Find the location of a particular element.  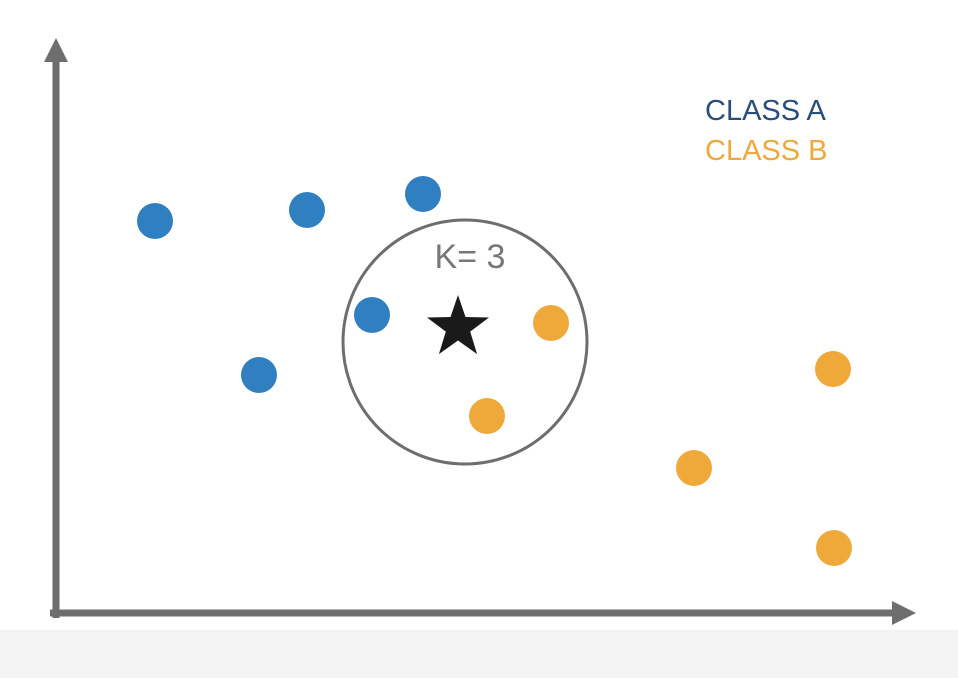

k-neighborhood-circle is located at coordinates (465, 342).